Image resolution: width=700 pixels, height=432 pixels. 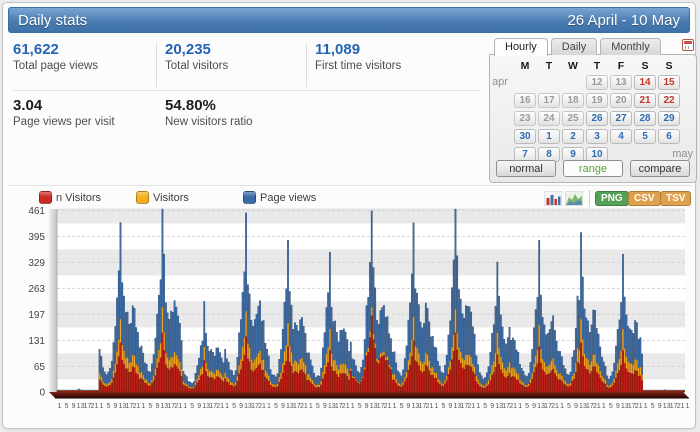 What do you see at coordinates (190, 105) in the screenshot?
I see `stat-value: 54.80%` at bounding box center [190, 105].